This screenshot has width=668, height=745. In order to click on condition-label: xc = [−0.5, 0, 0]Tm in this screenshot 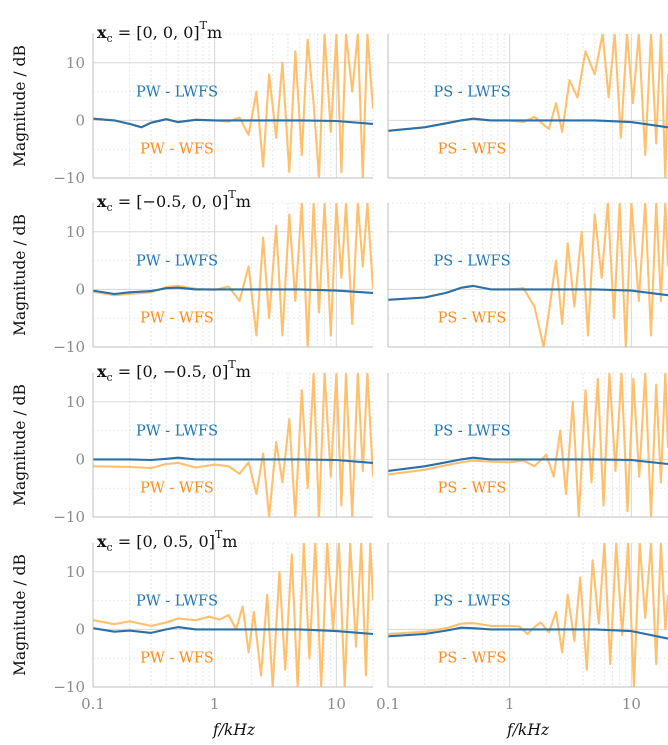, I will do `click(174, 201)`.